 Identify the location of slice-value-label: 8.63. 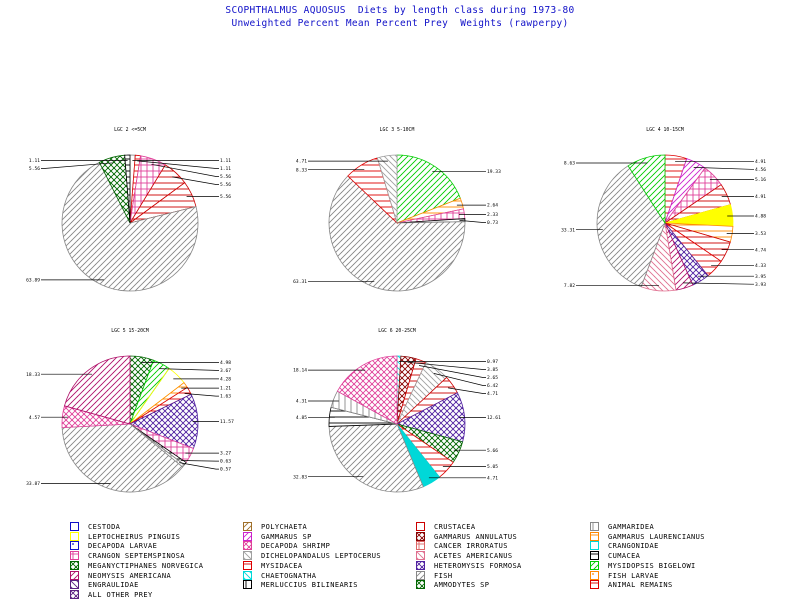
(569, 164).